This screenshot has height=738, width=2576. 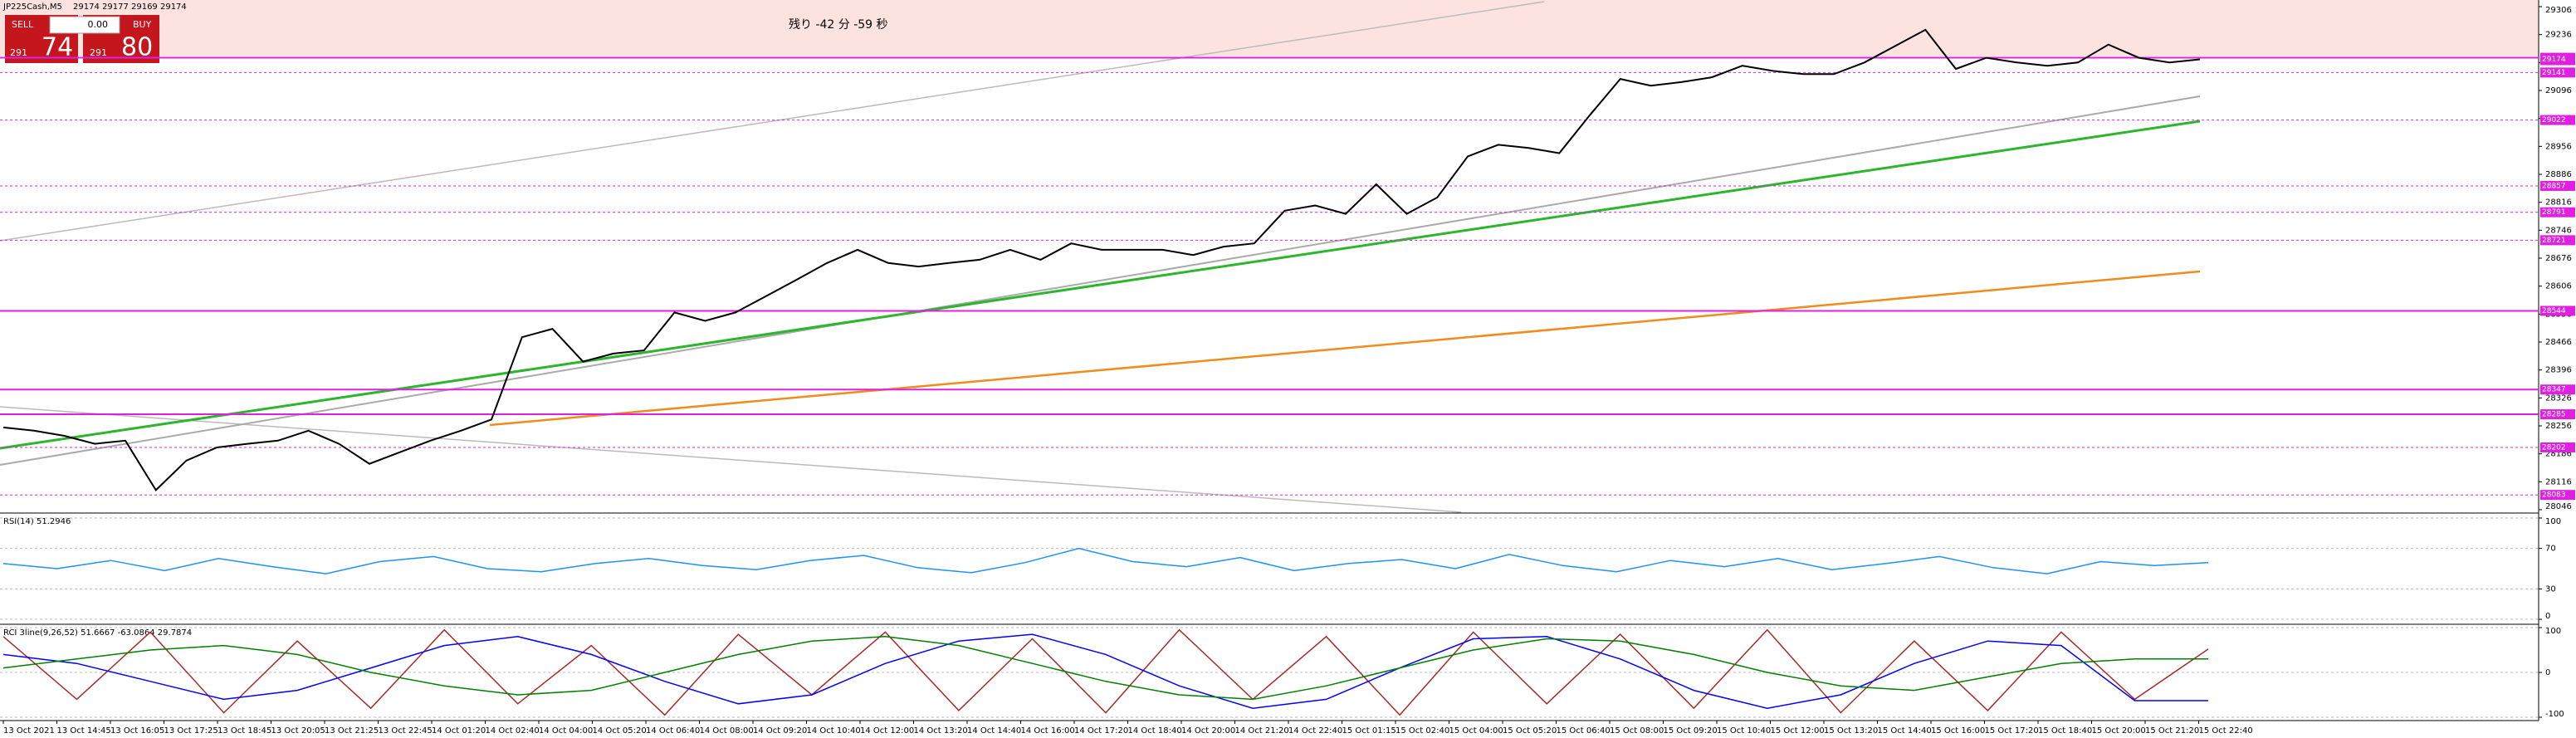 I want to click on x-tick-label: 13 Oct 2021, so click(x=29, y=731).